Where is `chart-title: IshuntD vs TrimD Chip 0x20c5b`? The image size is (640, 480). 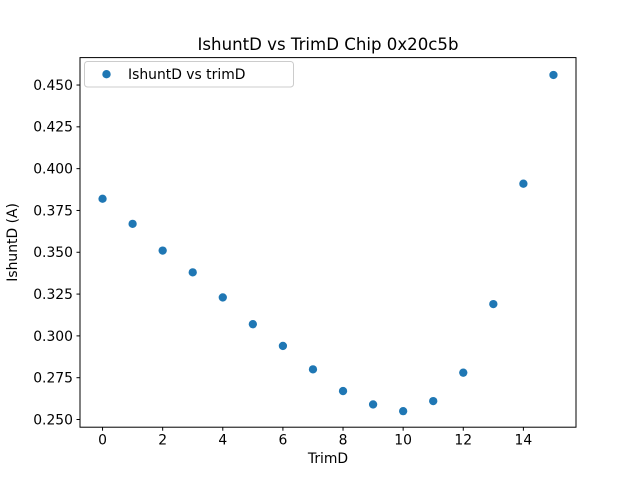 chart-title: IshuntD vs TrimD Chip 0x20c5b is located at coordinates (328, 44).